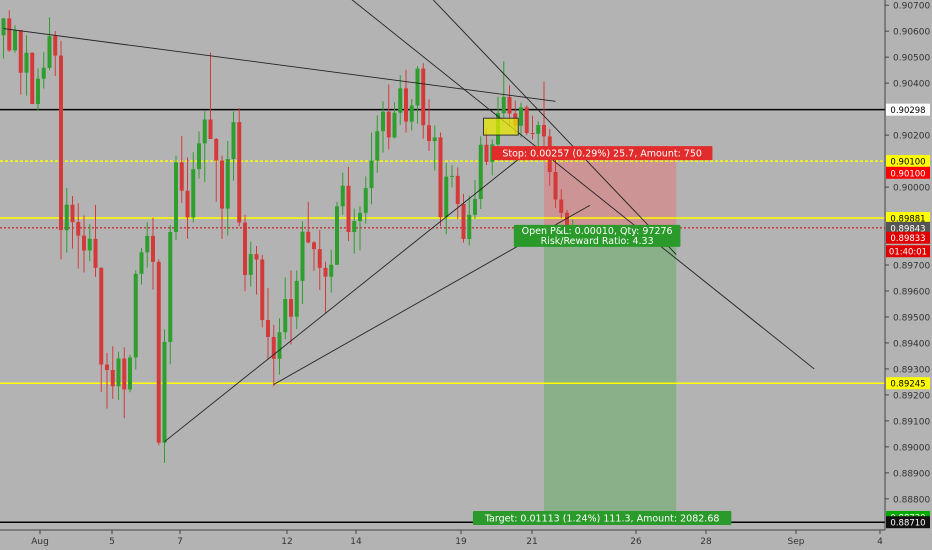 This screenshot has height=550, width=932. Describe the element at coordinates (533, 127) in the screenshot. I see `trend-line` at that location.